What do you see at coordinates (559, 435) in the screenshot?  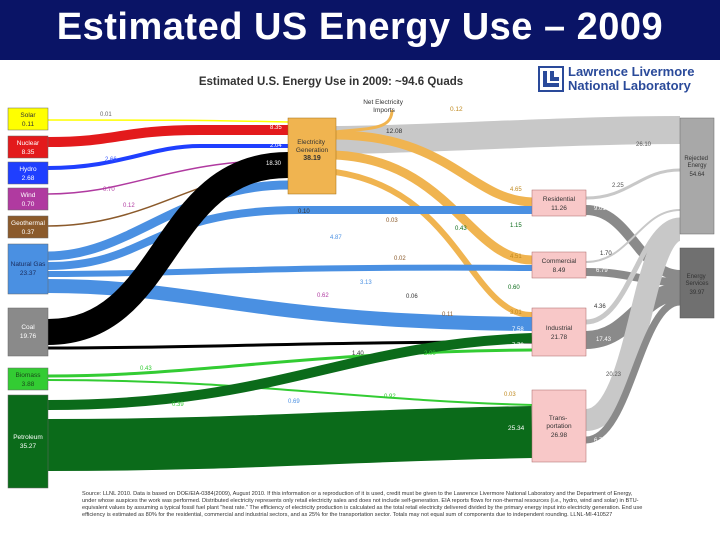 I see `node-transportation-value: 26.98` at bounding box center [559, 435].